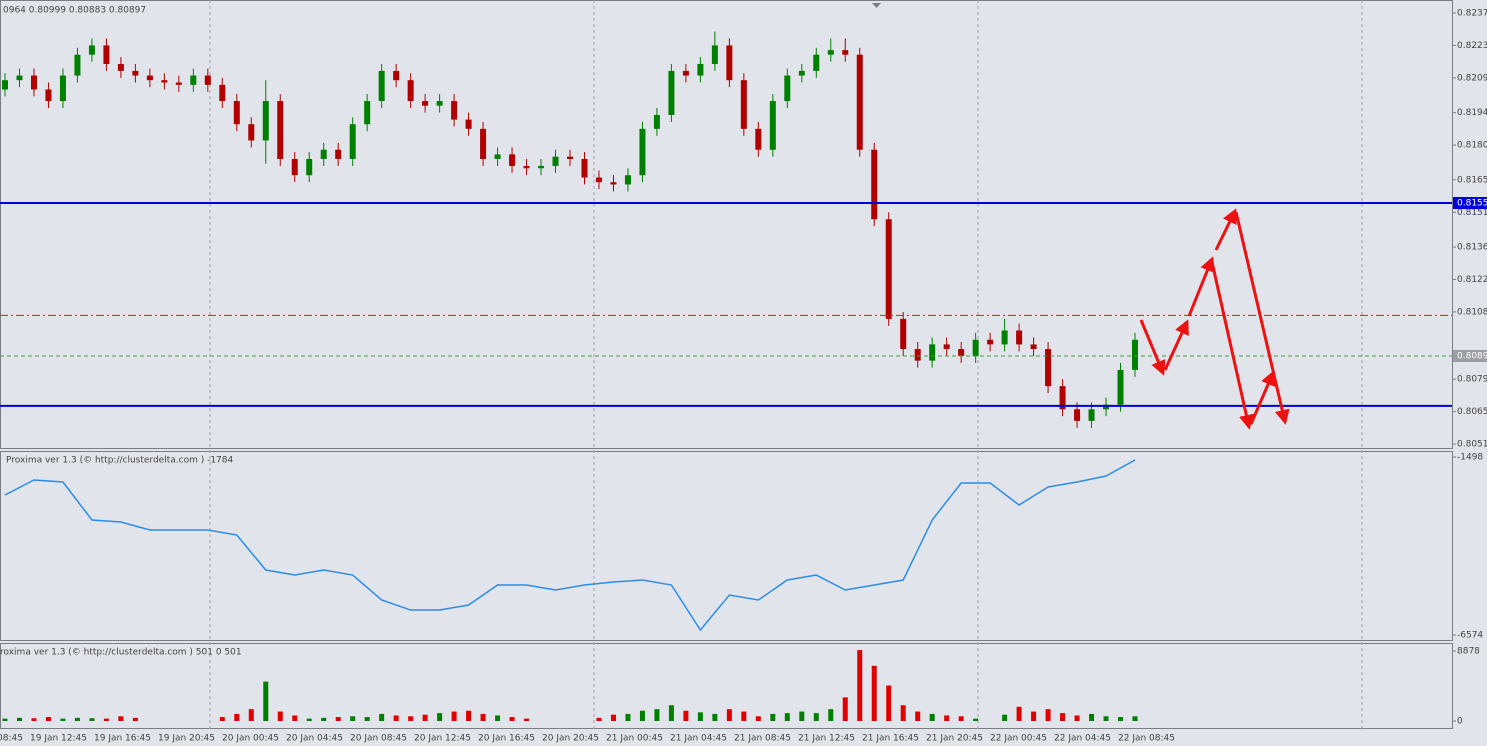 The width and height of the screenshot is (1487, 746). Describe the element at coordinates (1460, 721) in the screenshot. I see `y-tick-label: 0` at that location.